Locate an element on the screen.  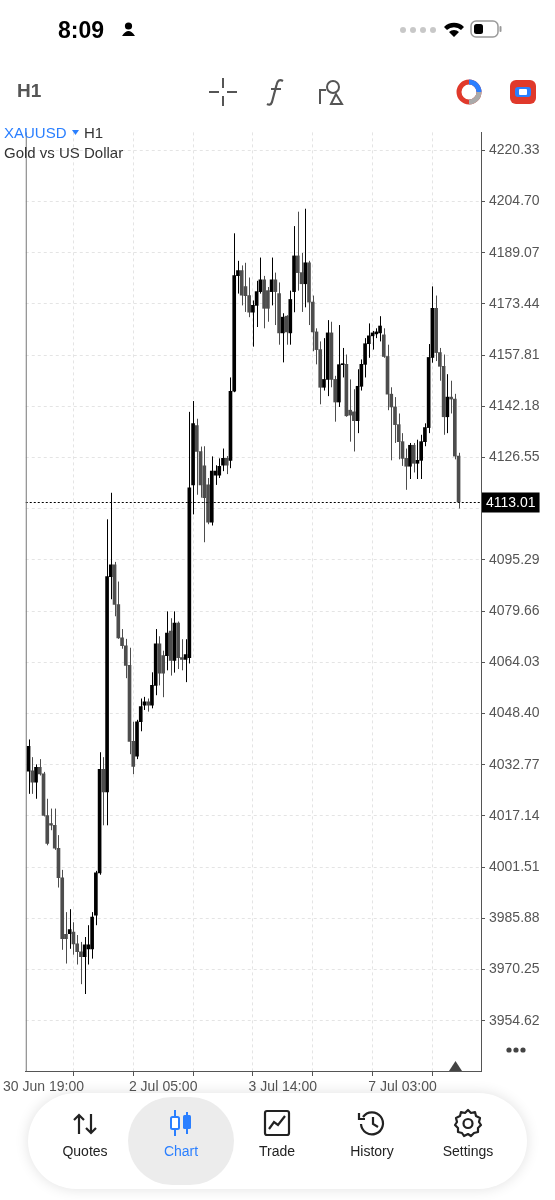
text: Chart is located at coordinates (181, 1151).